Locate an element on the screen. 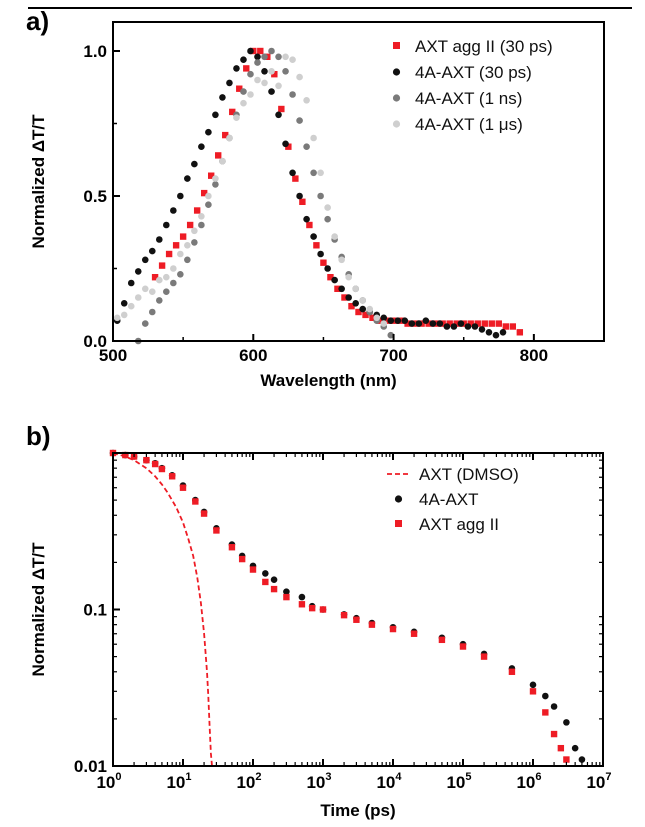 The width and height of the screenshot is (645, 827). x-axis-title-a: Wavelength (nm) is located at coordinates (328, 380).